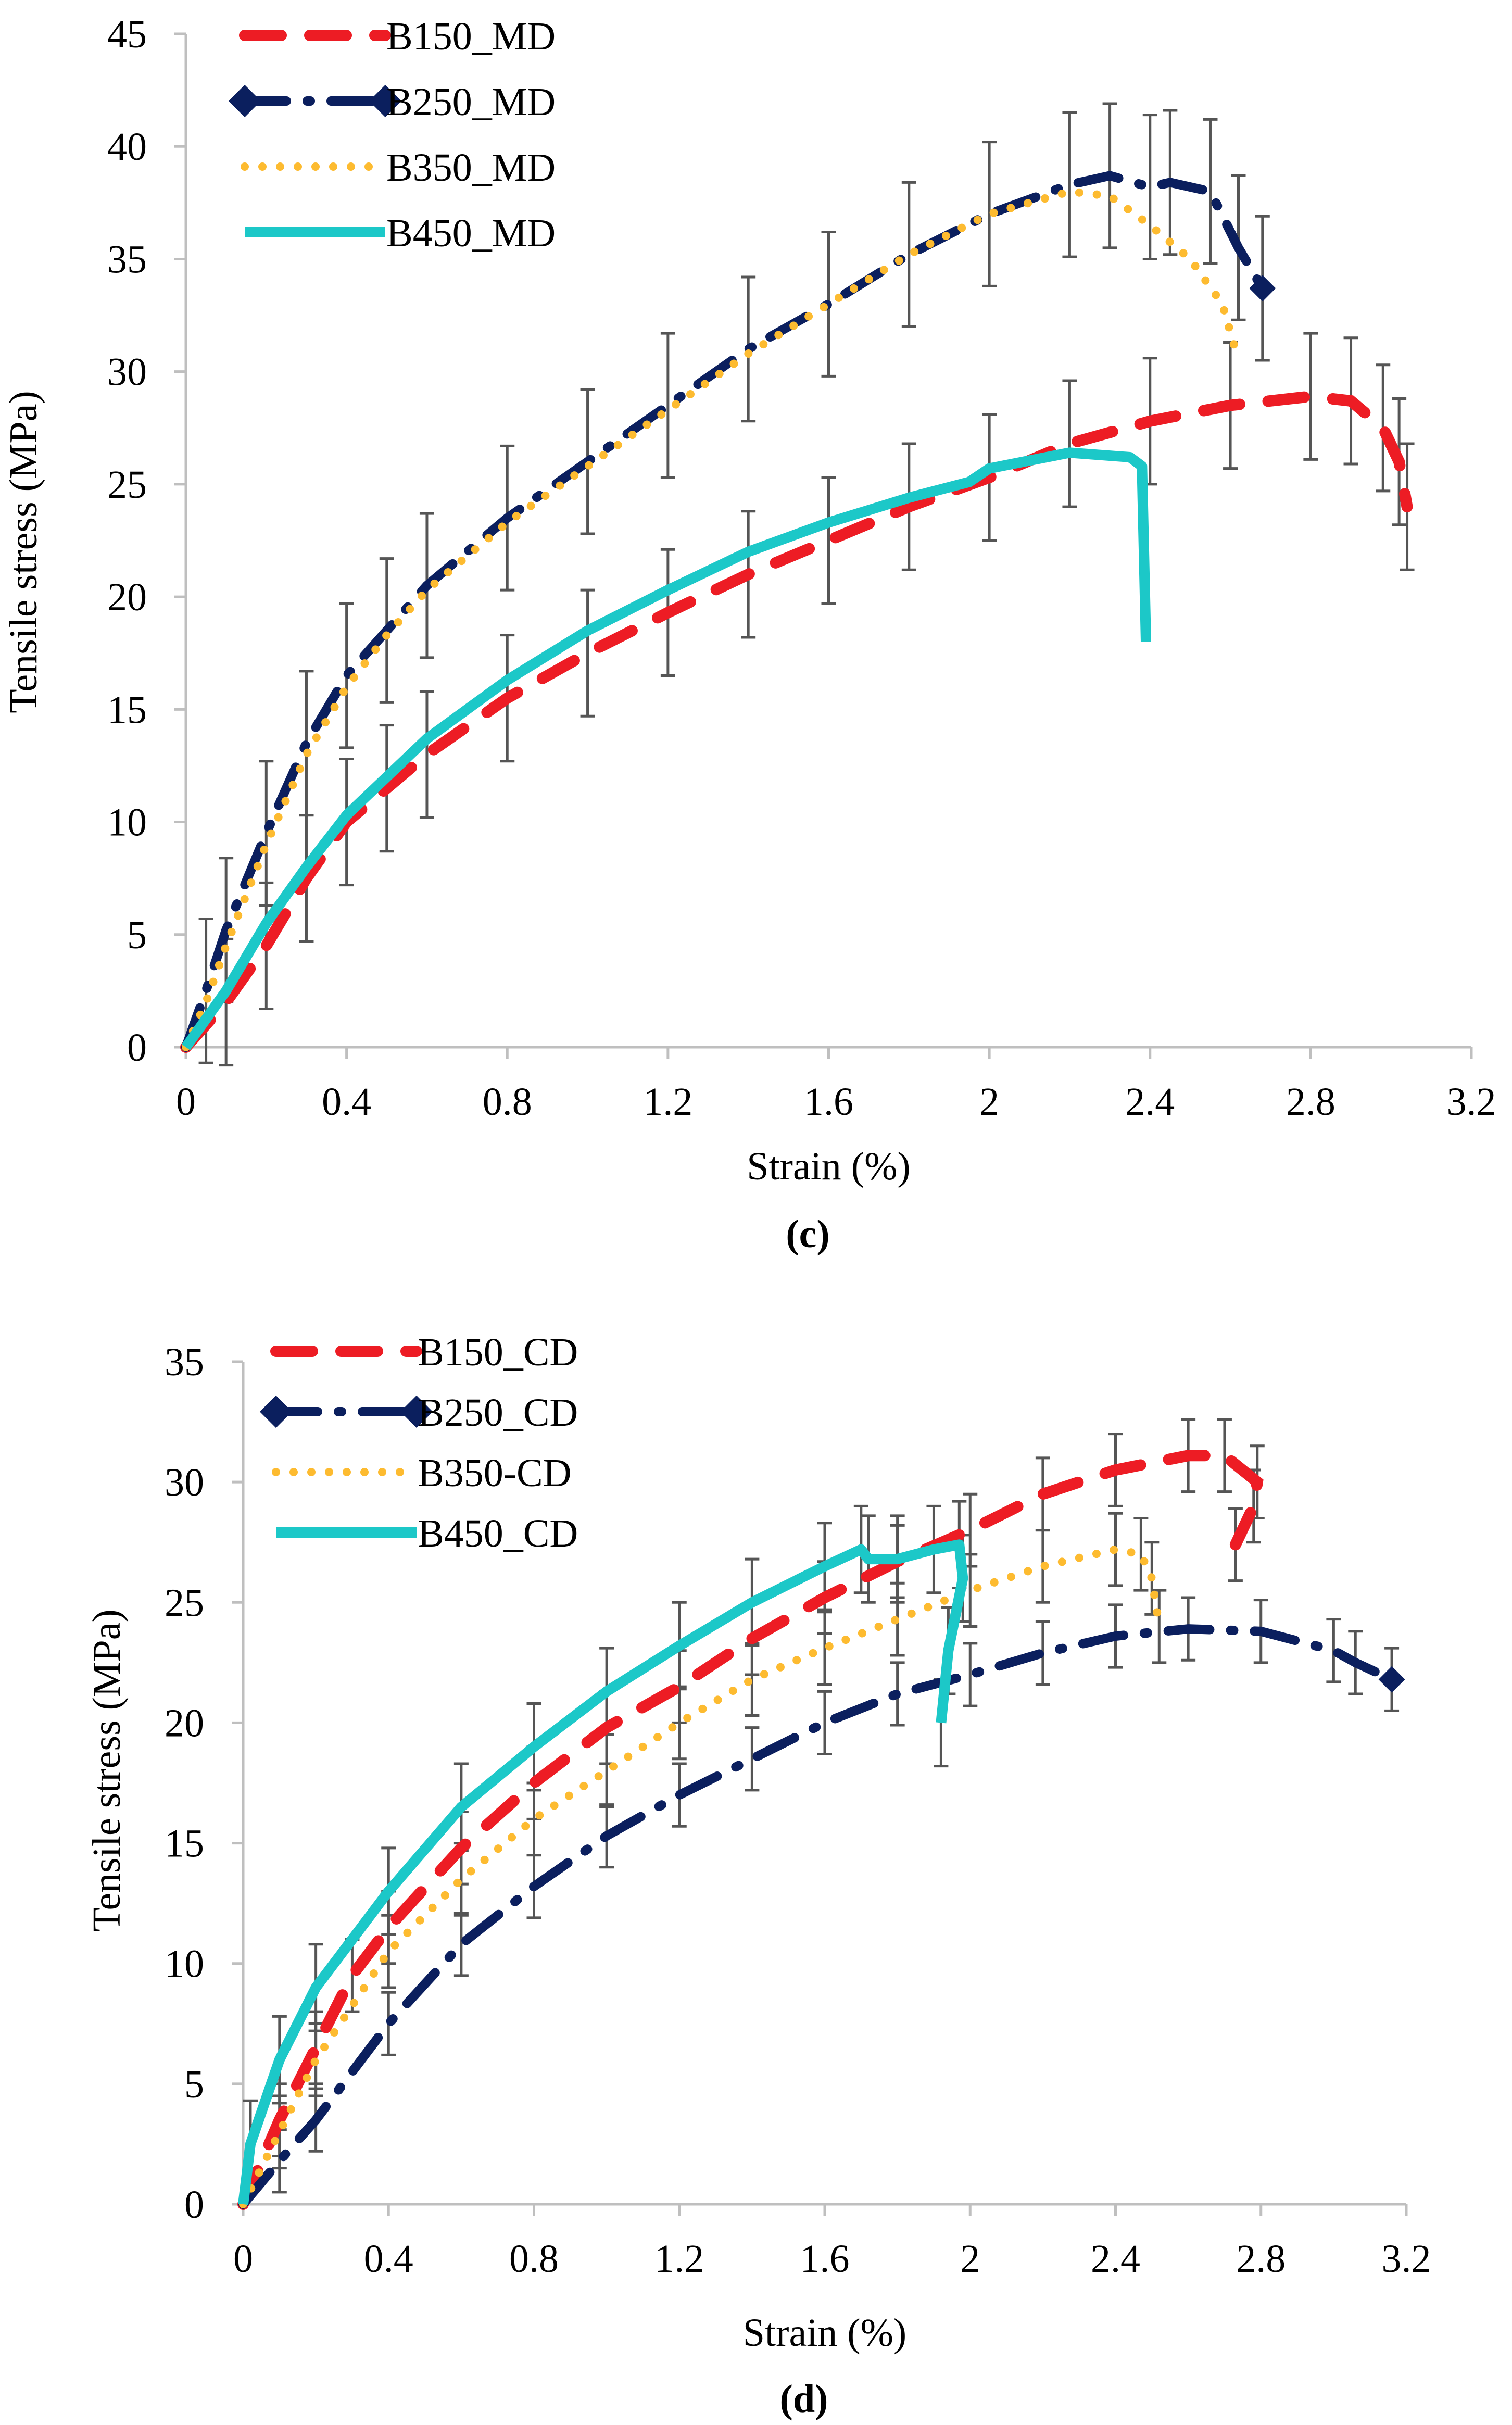  I want to click on series-line-b450, so click(603, 1872).